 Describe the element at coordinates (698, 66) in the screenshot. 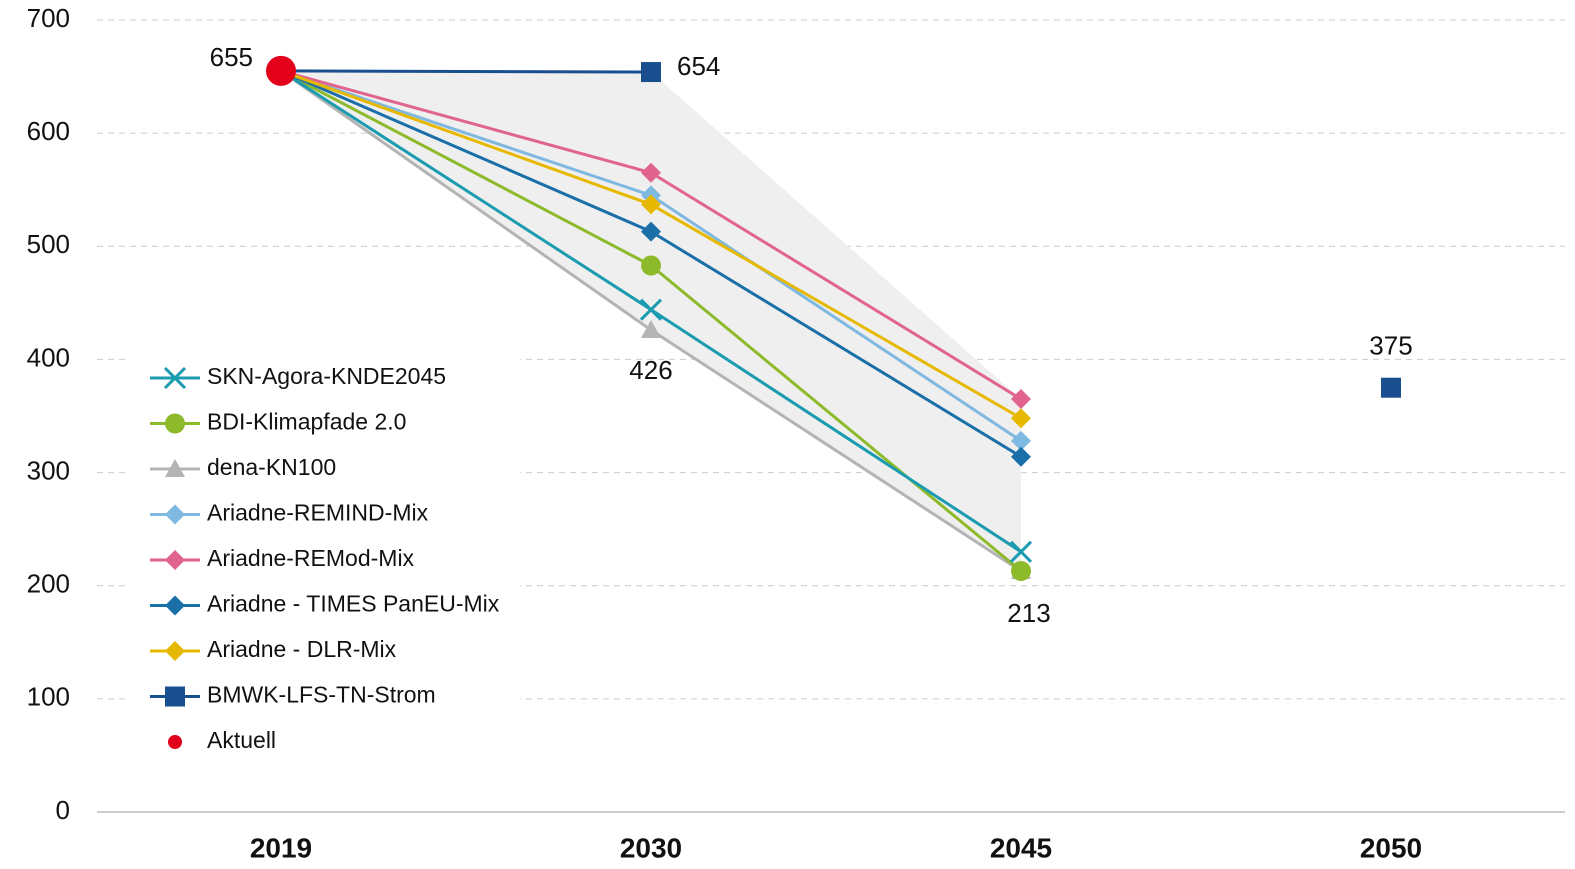

I see `data-label: 654` at that location.